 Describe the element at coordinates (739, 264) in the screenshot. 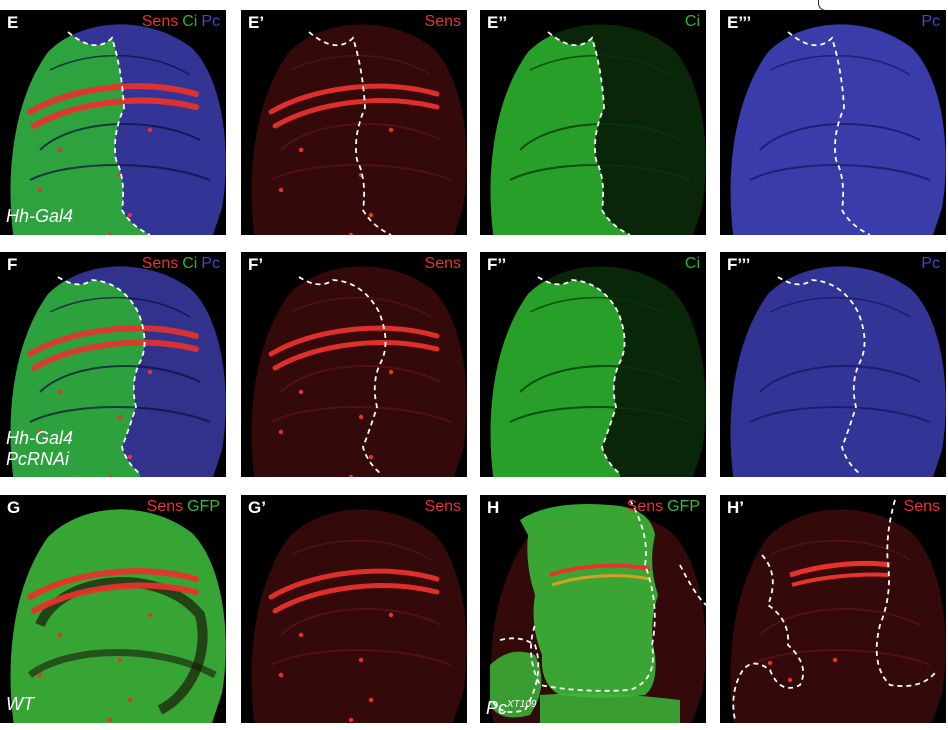

I see `panel-label: F’’’` at that location.